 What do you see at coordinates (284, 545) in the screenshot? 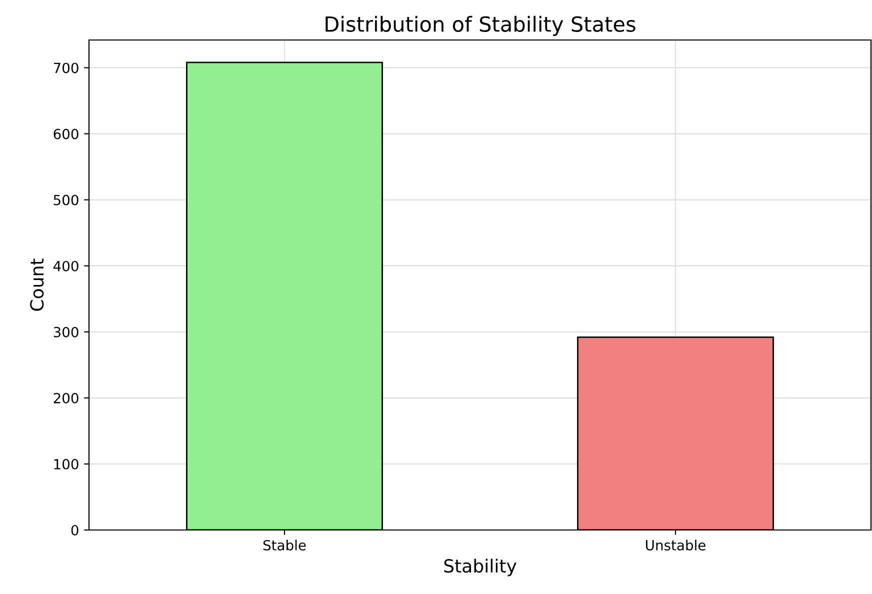
I see `x-tick-label: Stable` at bounding box center [284, 545].